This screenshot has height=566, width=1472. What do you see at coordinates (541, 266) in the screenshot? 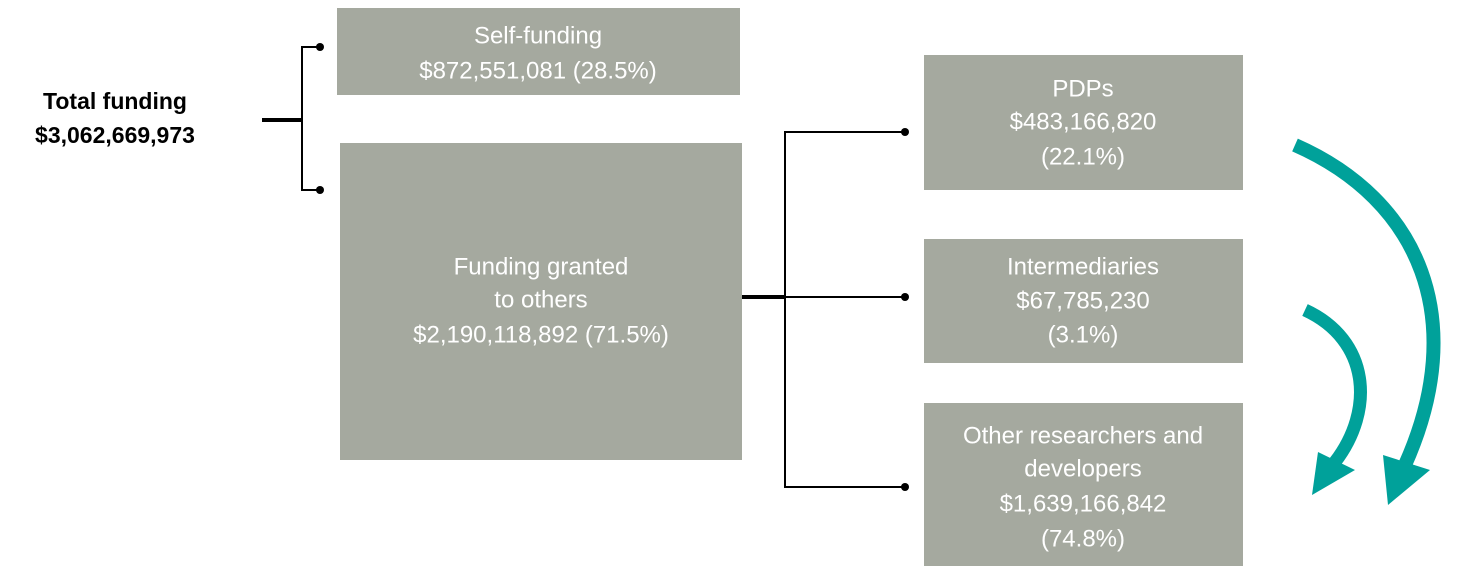
I see `node-label: Funding granted` at bounding box center [541, 266].